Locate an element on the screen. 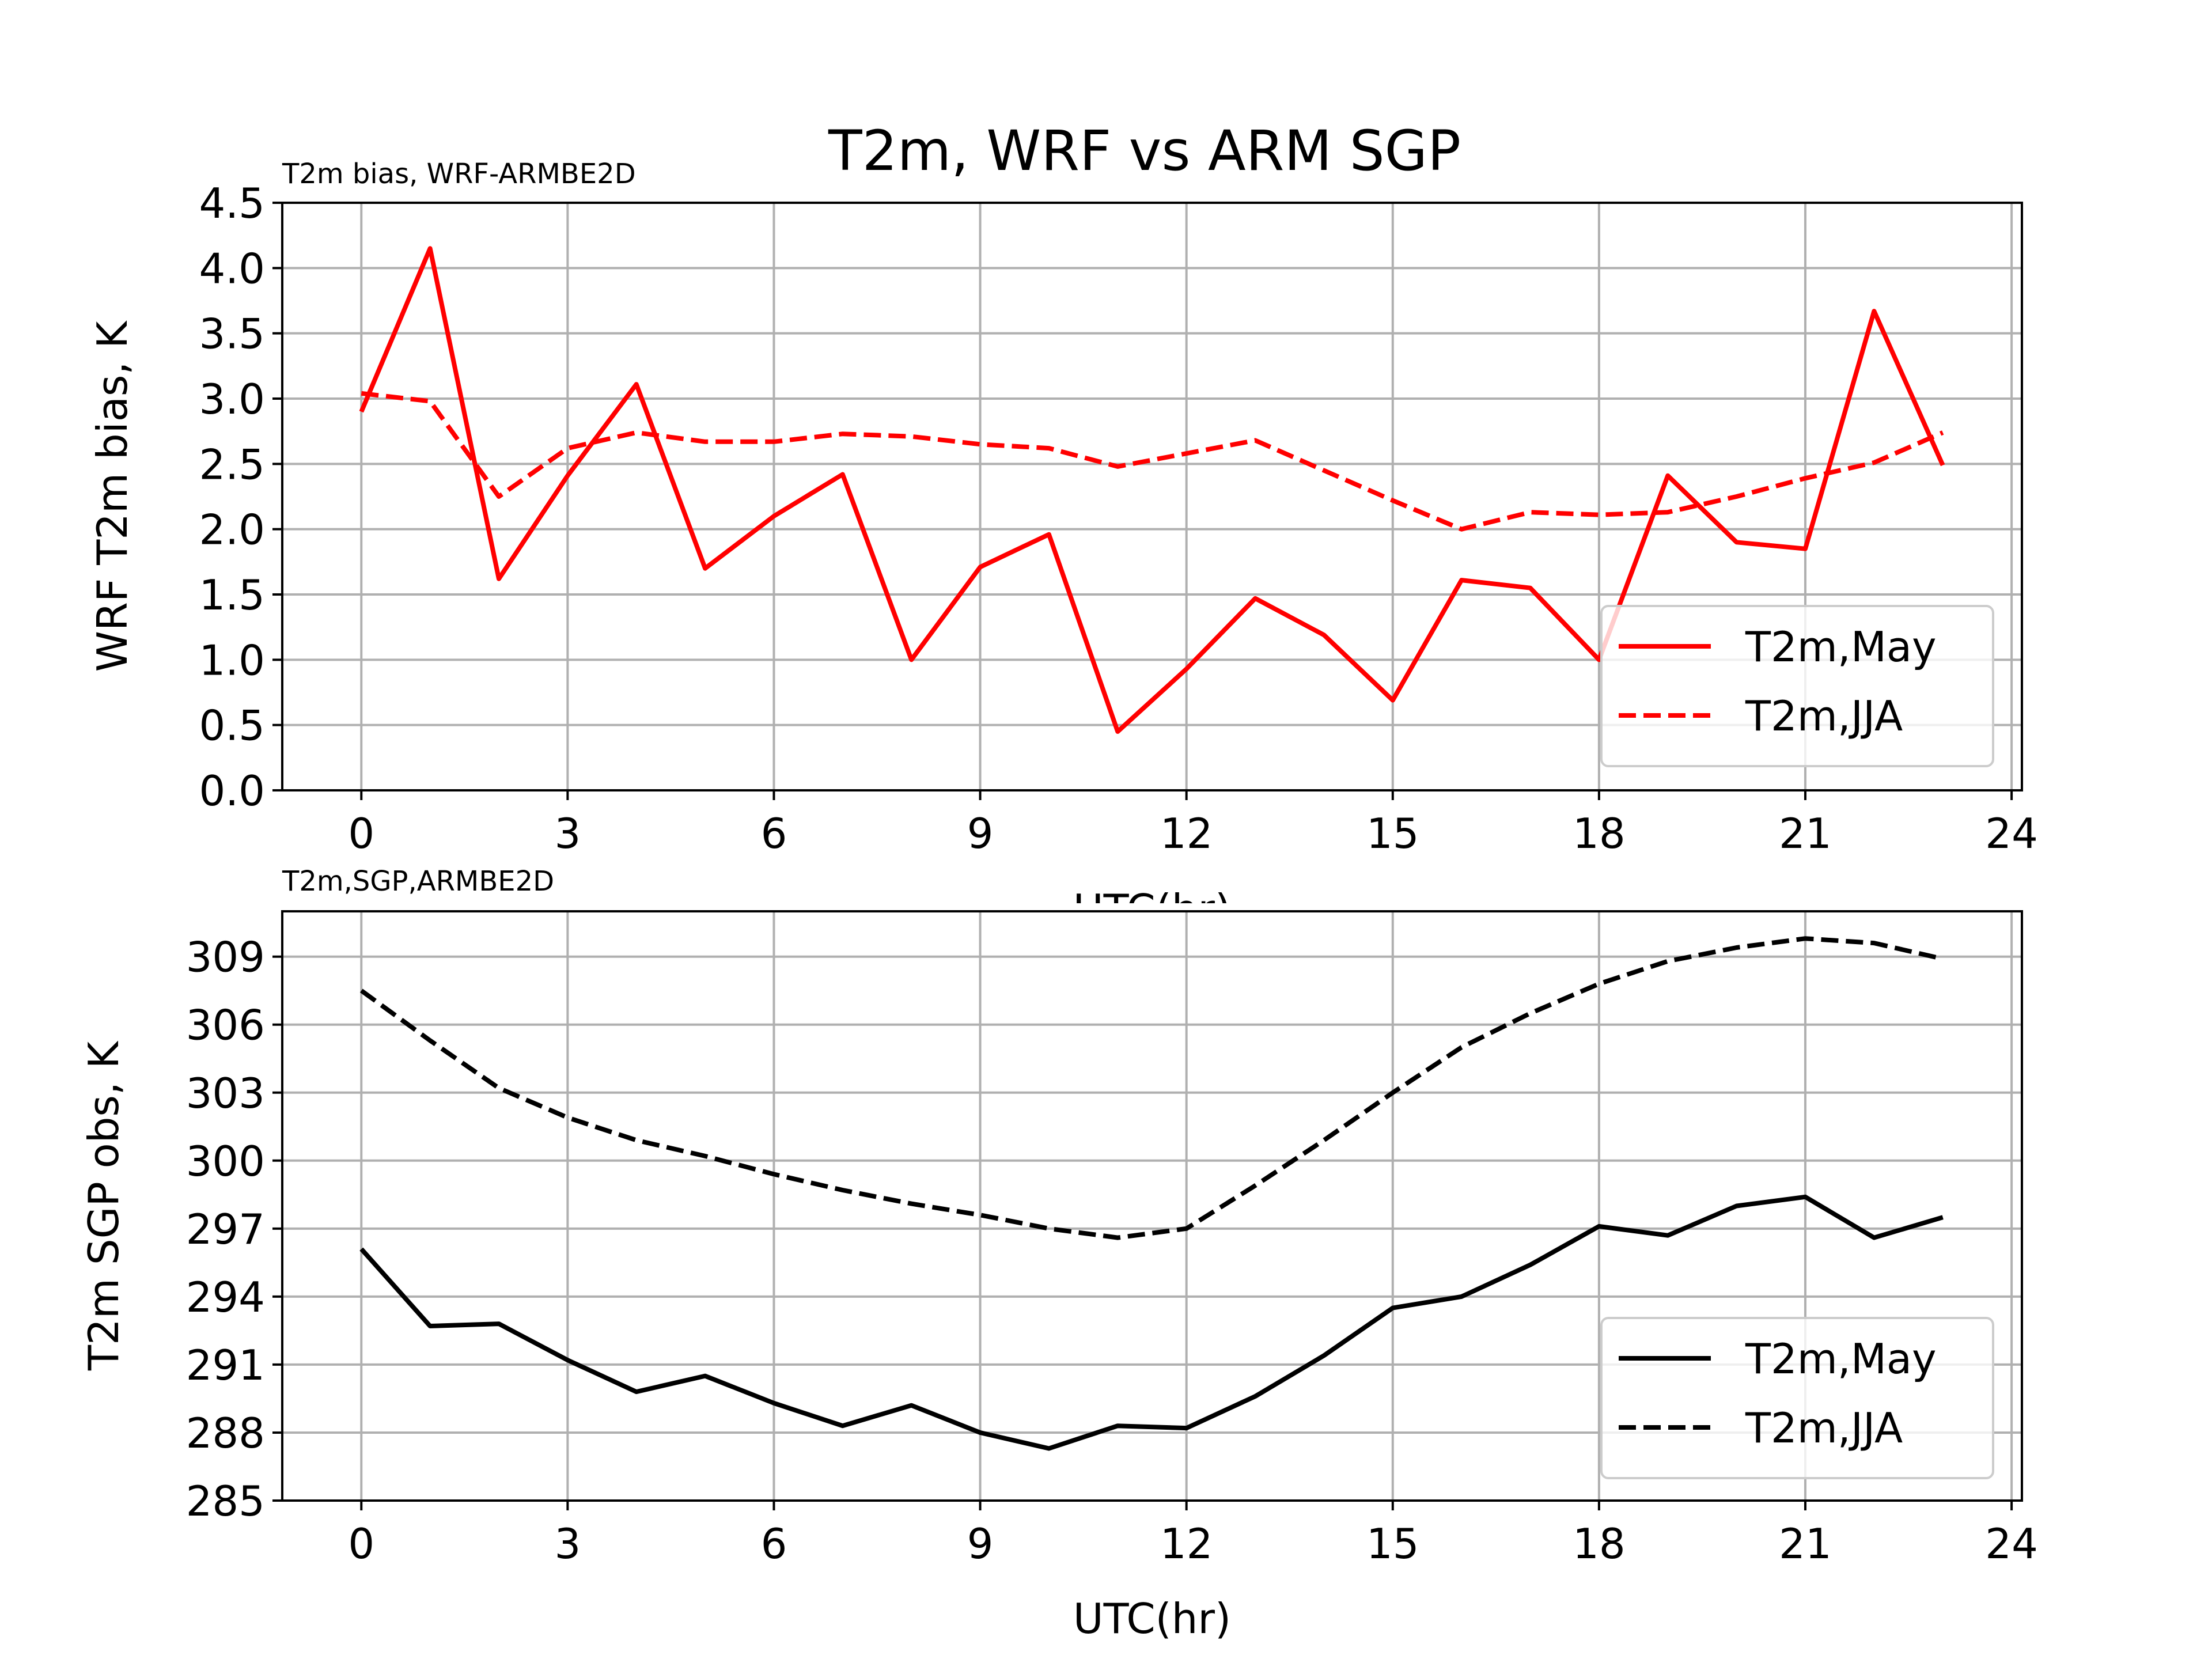 The height and width of the screenshot is (1659, 2212). y-tick-label: 294 is located at coordinates (225, 1297).